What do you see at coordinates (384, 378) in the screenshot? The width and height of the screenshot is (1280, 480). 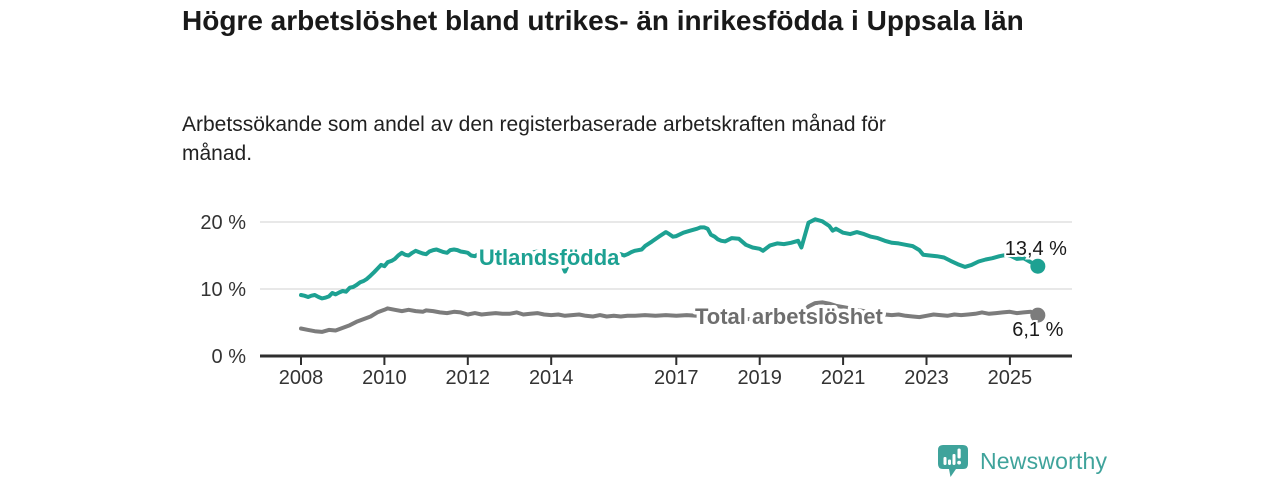 I see `x-axis-tick-label: 2010` at bounding box center [384, 378].